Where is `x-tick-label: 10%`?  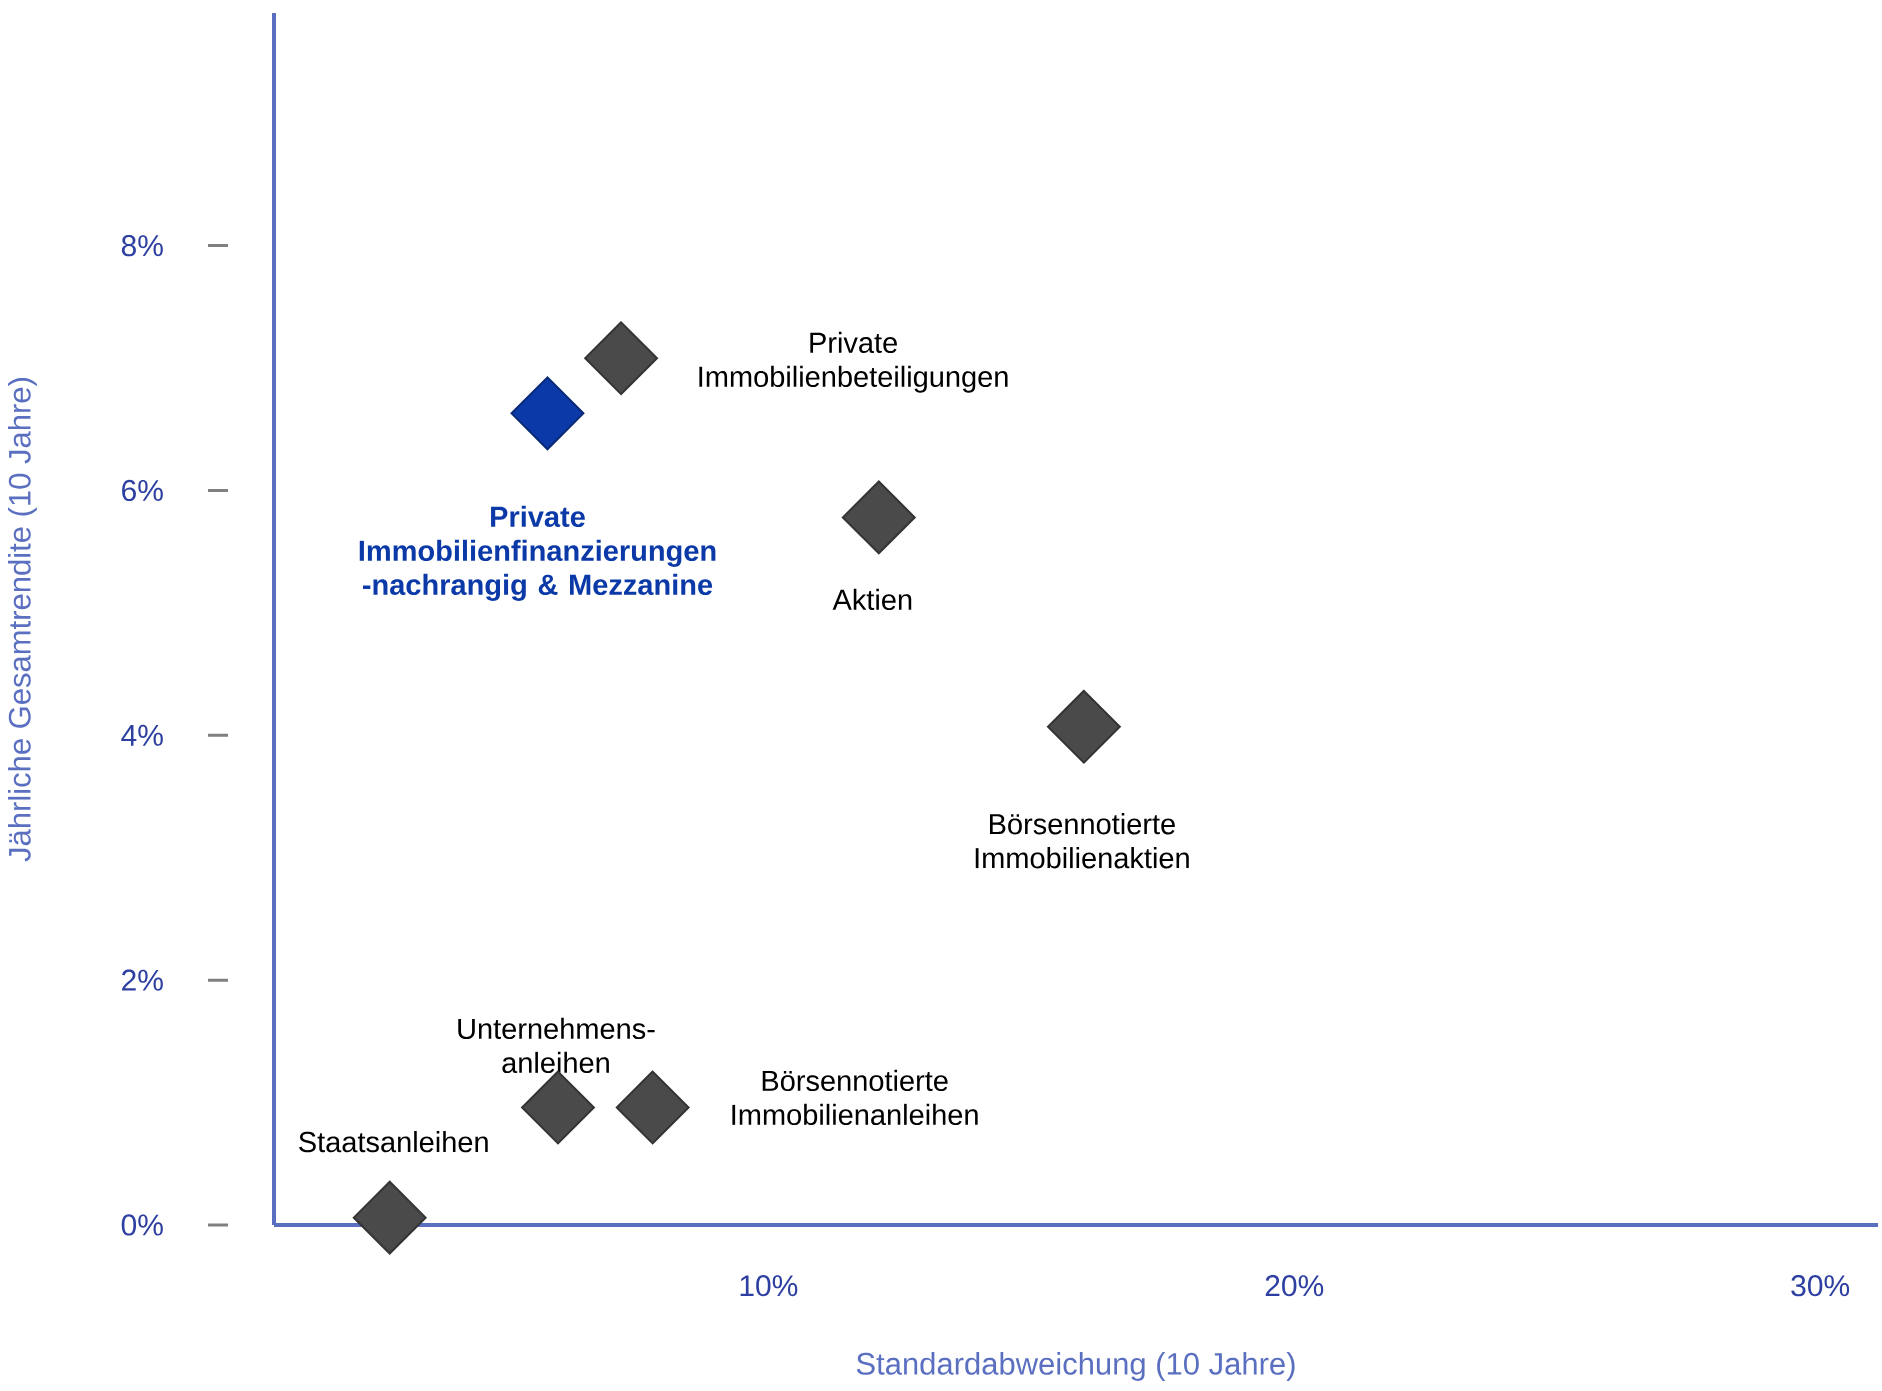
x-tick-label: 10% is located at coordinates (769, 1286).